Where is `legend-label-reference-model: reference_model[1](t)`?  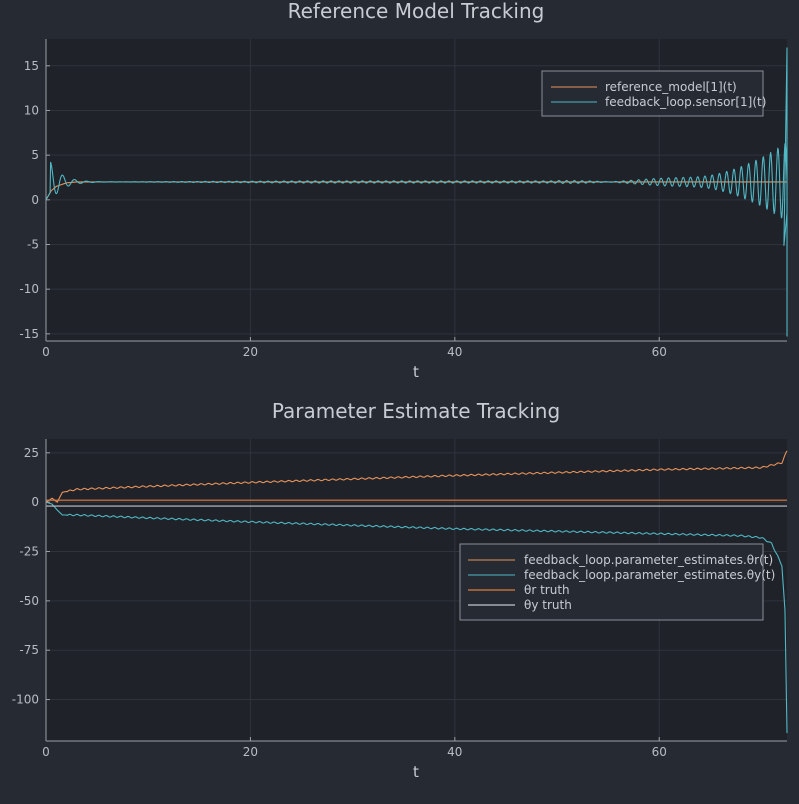 legend-label-reference-model: reference_model[1](t) is located at coordinates (671, 87).